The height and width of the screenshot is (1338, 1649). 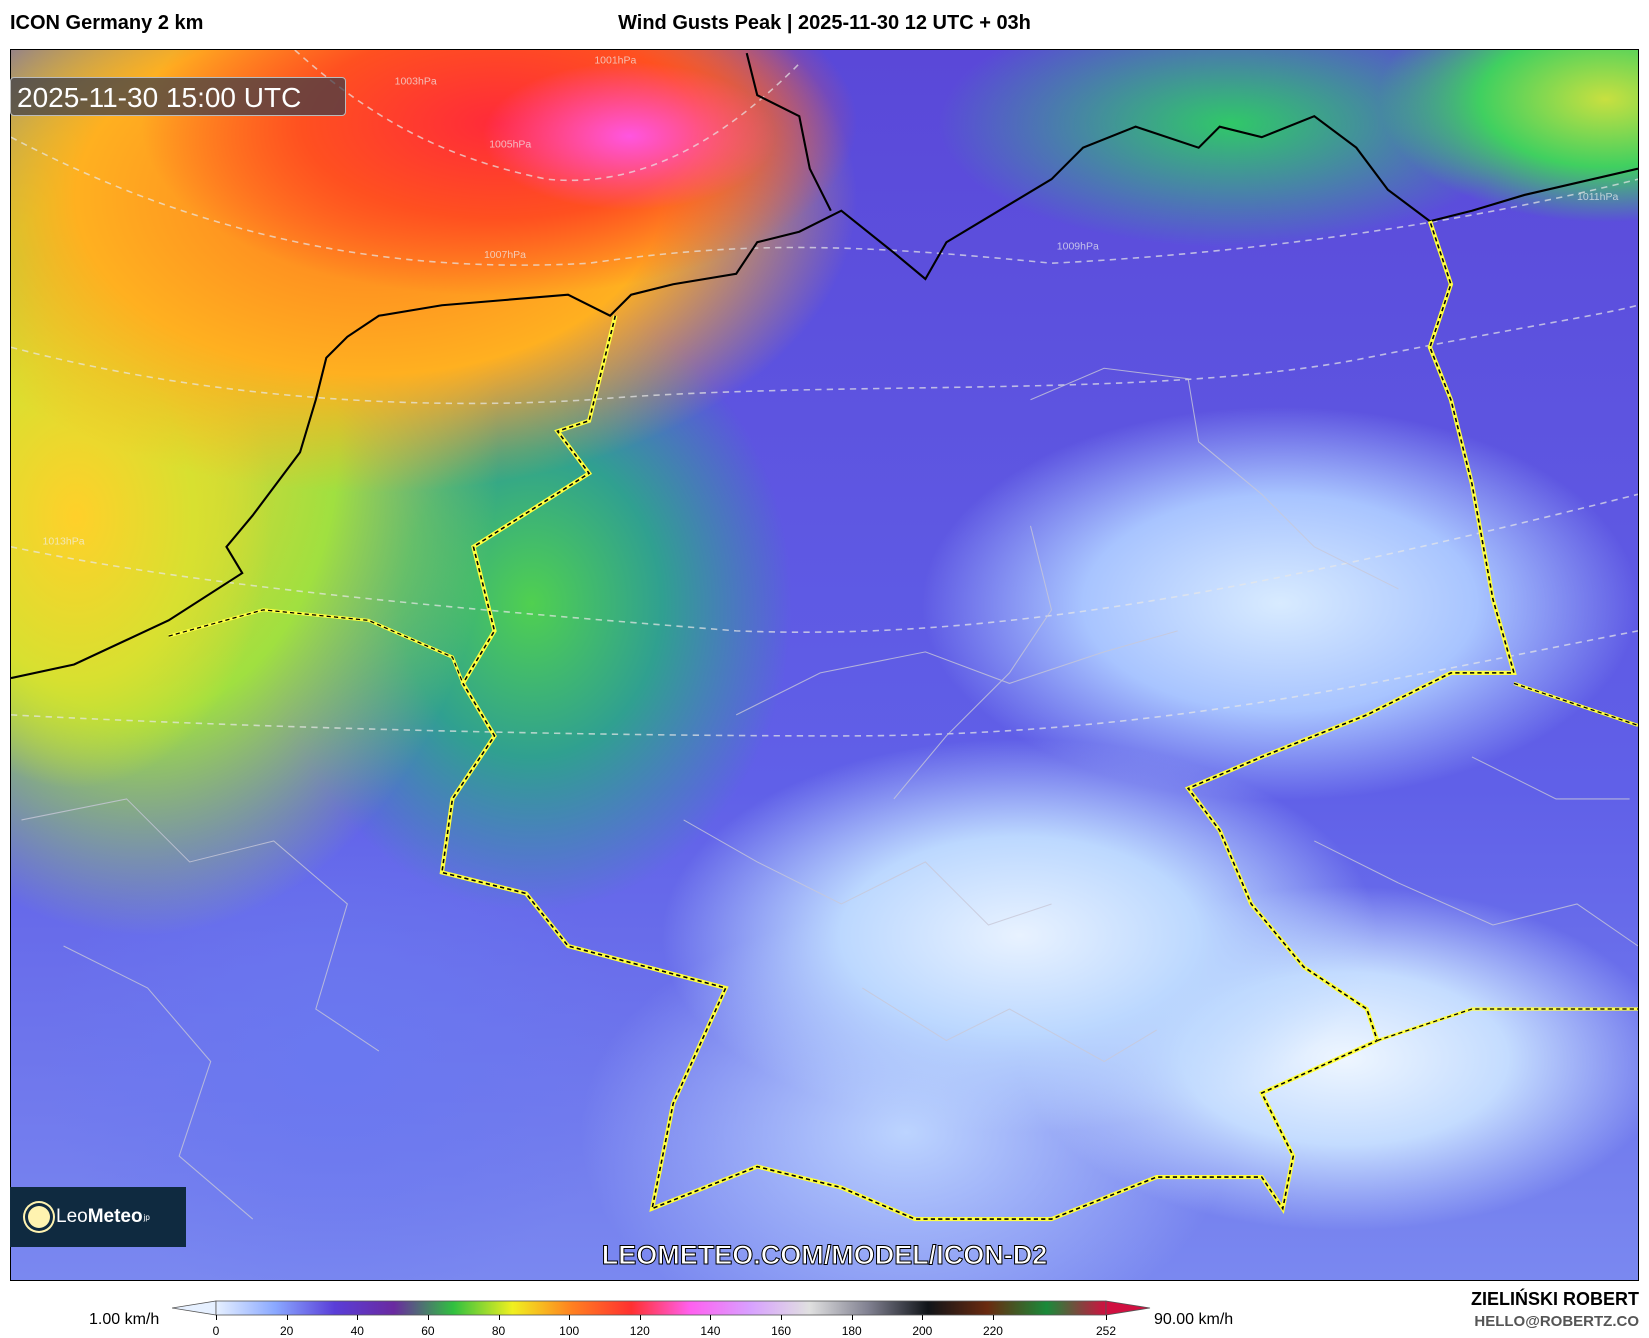 I want to click on isobar-label: 1011hPa, so click(x=1597, y=197).